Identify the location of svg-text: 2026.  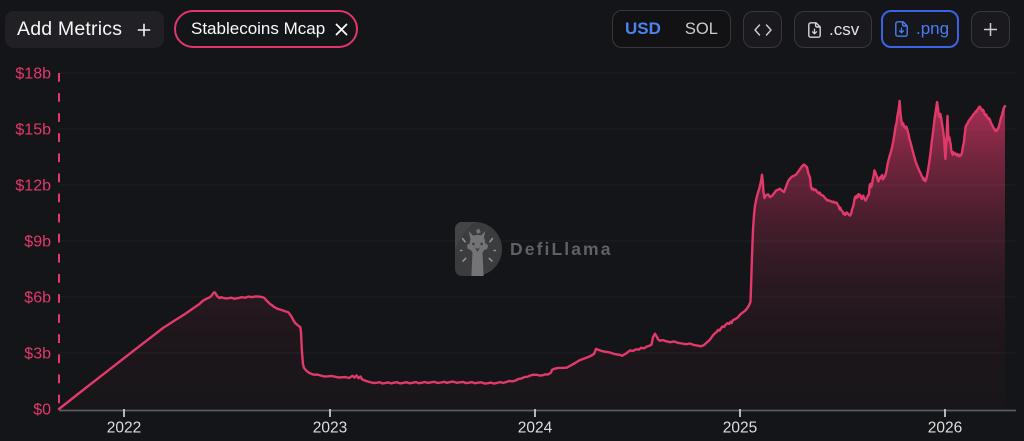
(945, 428).